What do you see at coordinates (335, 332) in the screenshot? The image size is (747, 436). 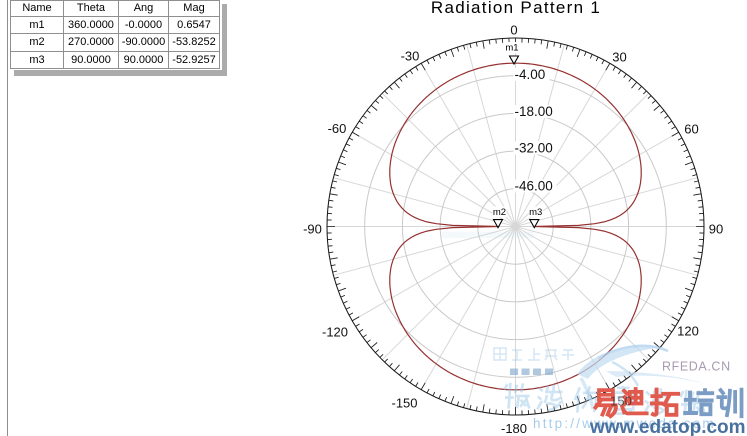 I see `svg-text: -120` at bounding box center [335, 332].